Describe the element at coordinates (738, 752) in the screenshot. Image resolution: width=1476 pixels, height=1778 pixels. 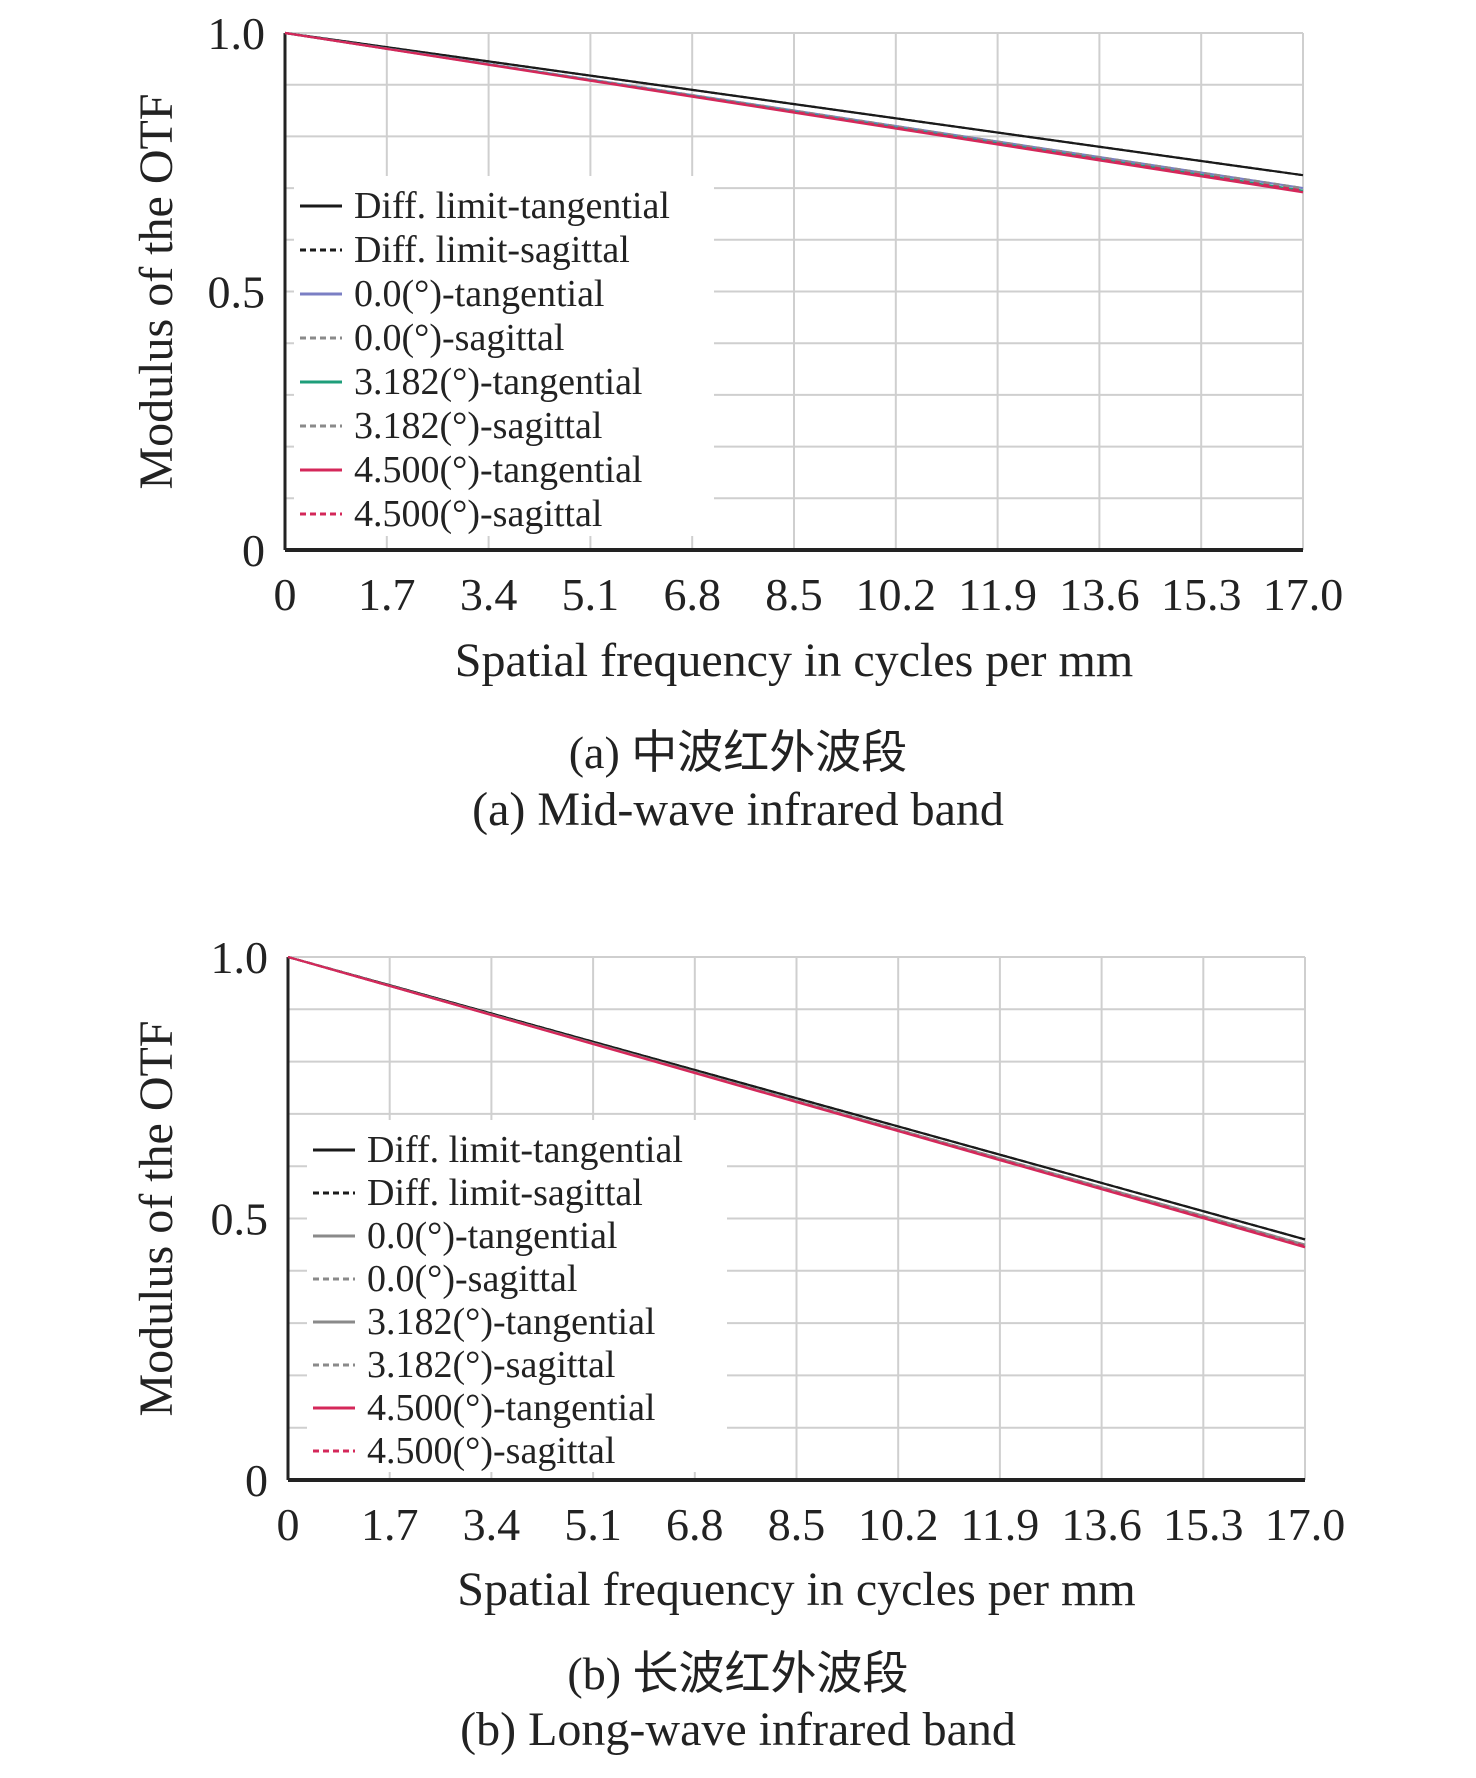
I see `caption-cn: (a) 中波红外波段` at that location.